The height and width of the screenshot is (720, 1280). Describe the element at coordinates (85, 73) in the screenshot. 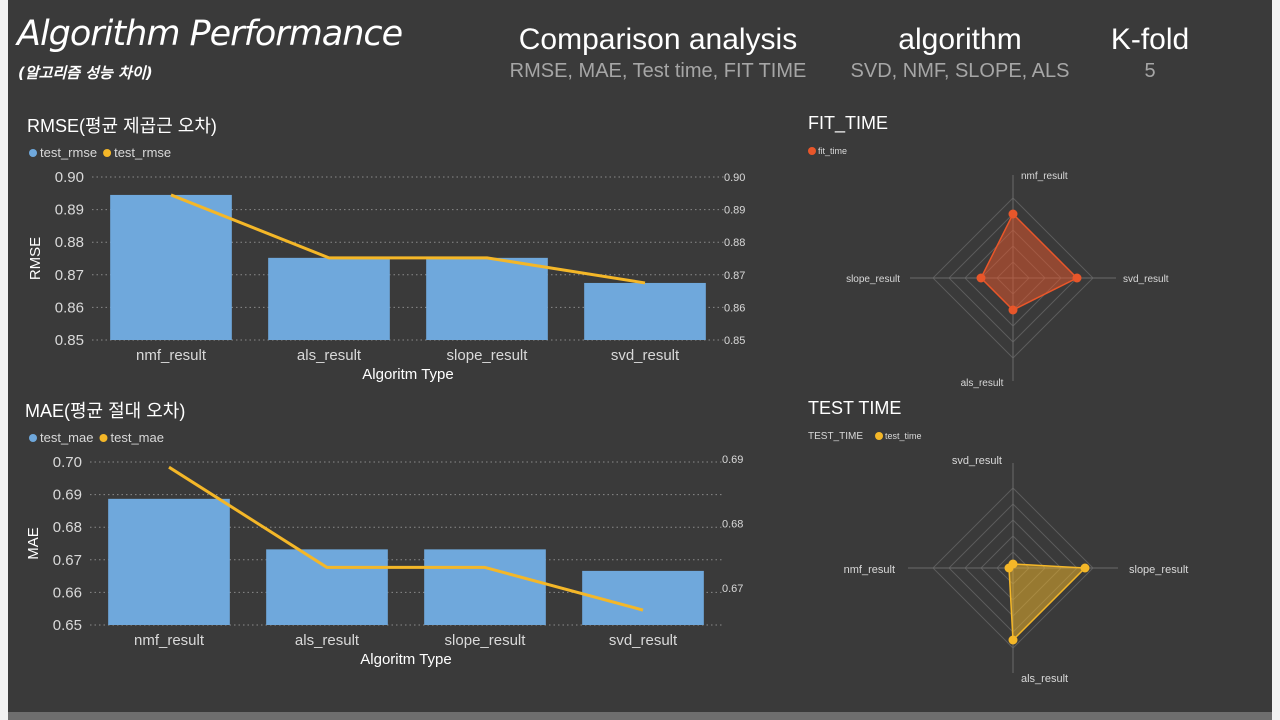

I see `page-subtitle: (알고리즘 성능 차이)` at that location.